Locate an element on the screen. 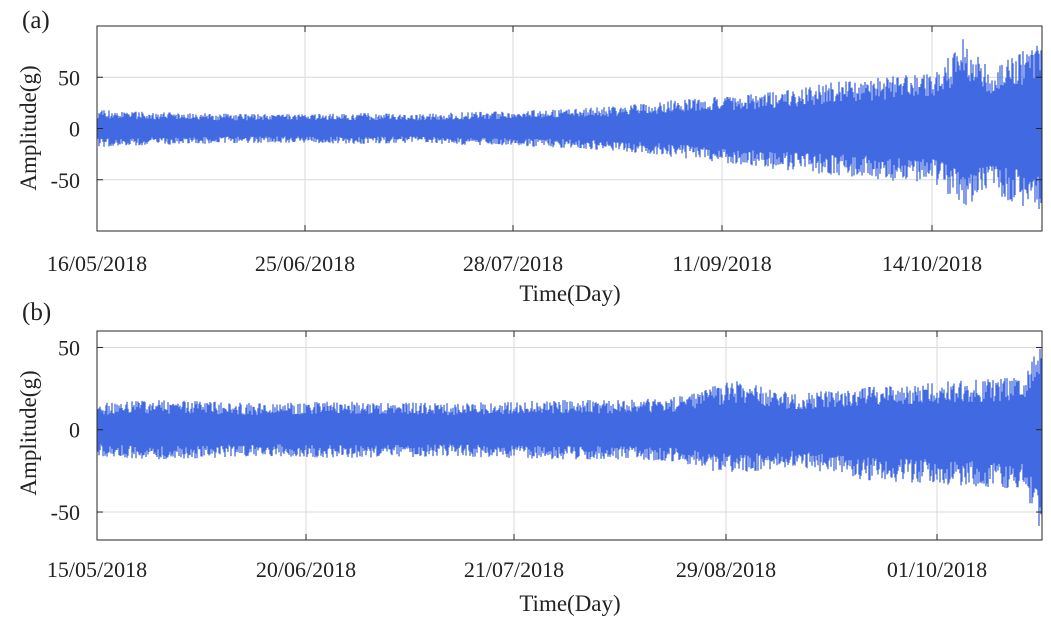 This screenshot has width=1051, height=619. x-axis-title-b: Time(Day) is located at coordinates (569, 603).